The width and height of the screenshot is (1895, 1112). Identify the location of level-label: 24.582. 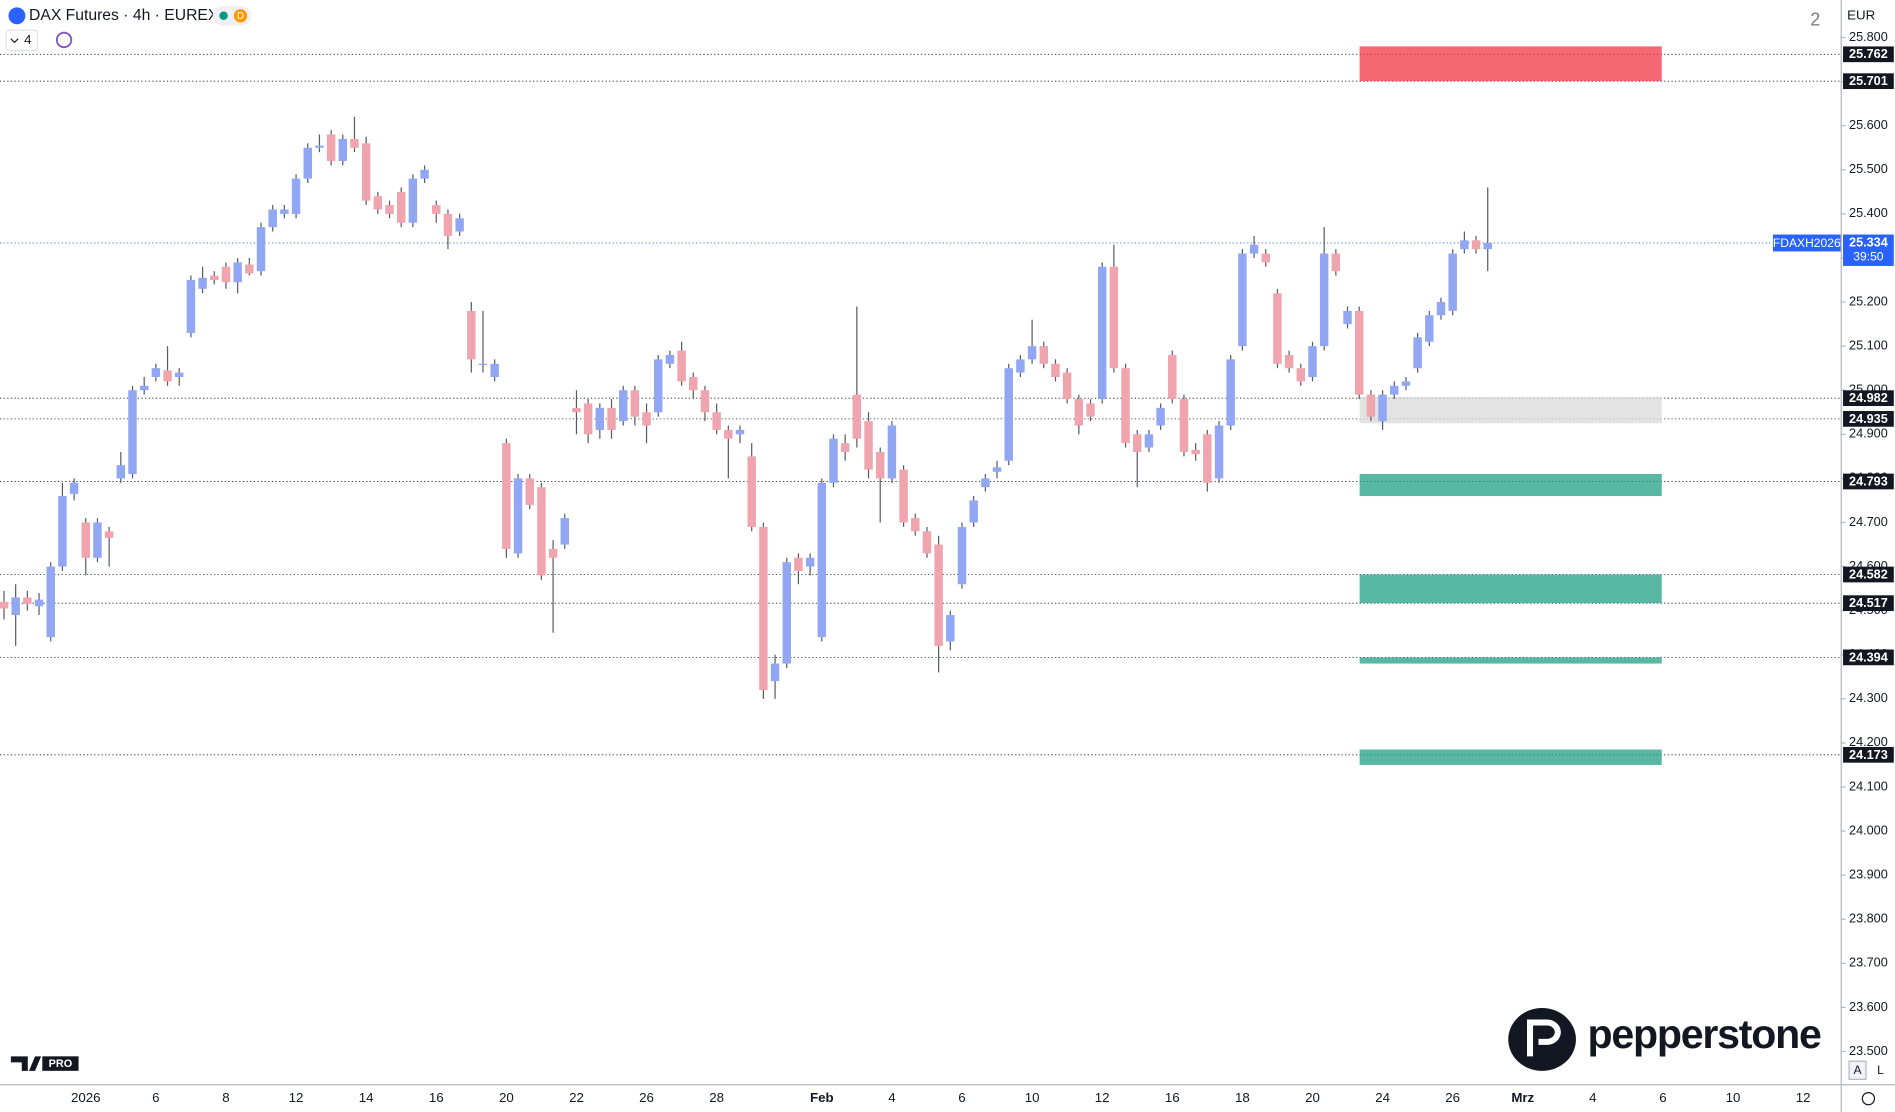
(1868, 574).